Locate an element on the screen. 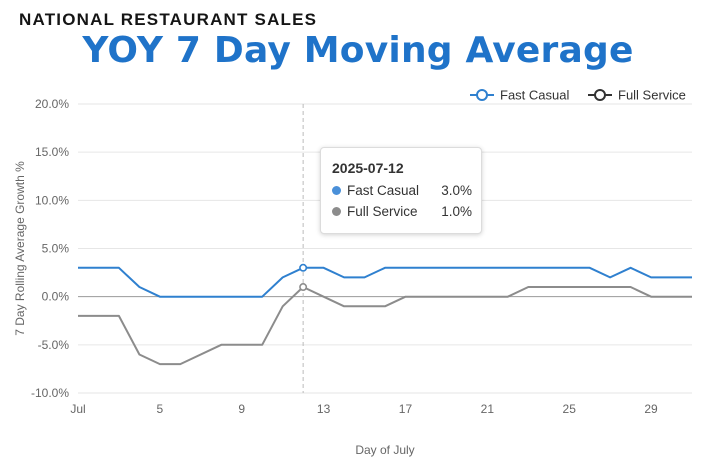 The image size is (716, 462). y-axis-ticks: 20.0% 15.0% 10.0% 5.0% 0.0% -5.0% -10.0% is located at coordinates (50, 248).